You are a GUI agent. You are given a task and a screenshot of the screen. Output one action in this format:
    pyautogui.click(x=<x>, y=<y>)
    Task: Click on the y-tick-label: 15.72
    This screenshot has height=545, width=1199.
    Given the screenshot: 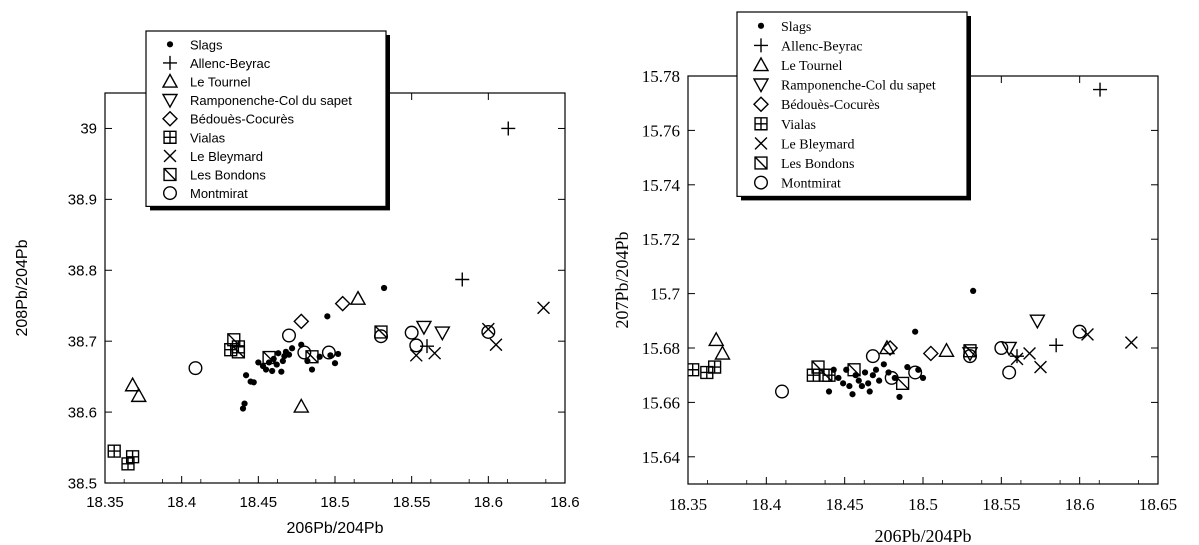 What is the action you would take?
    pyautogui.click(x=661, y=239)
    